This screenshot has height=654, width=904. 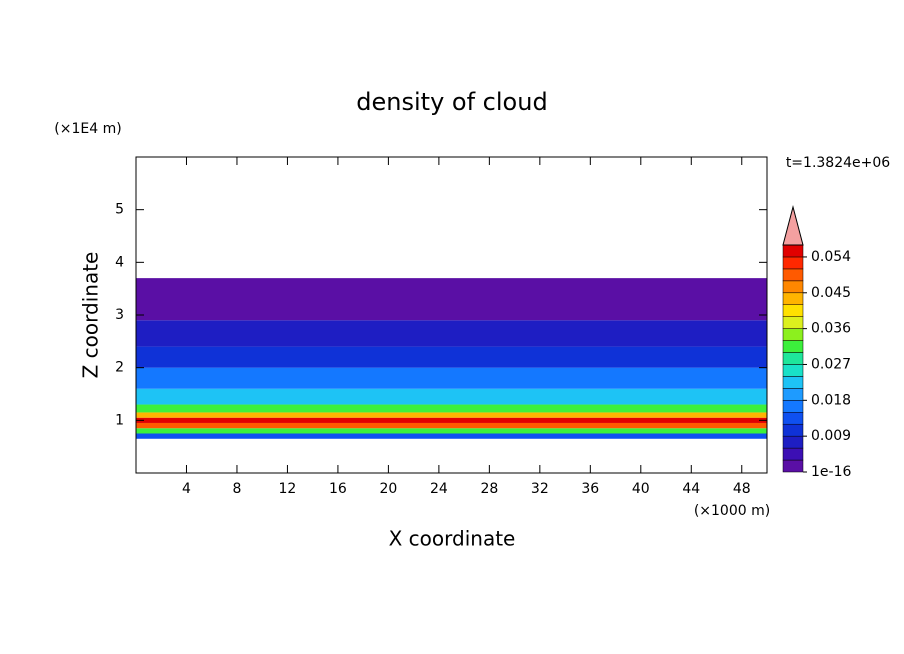 What do you see at coordinates (831, 436) in the screenshot?
I see `colorbar-tick-label: 0.009` at bounding box center [831, 436].